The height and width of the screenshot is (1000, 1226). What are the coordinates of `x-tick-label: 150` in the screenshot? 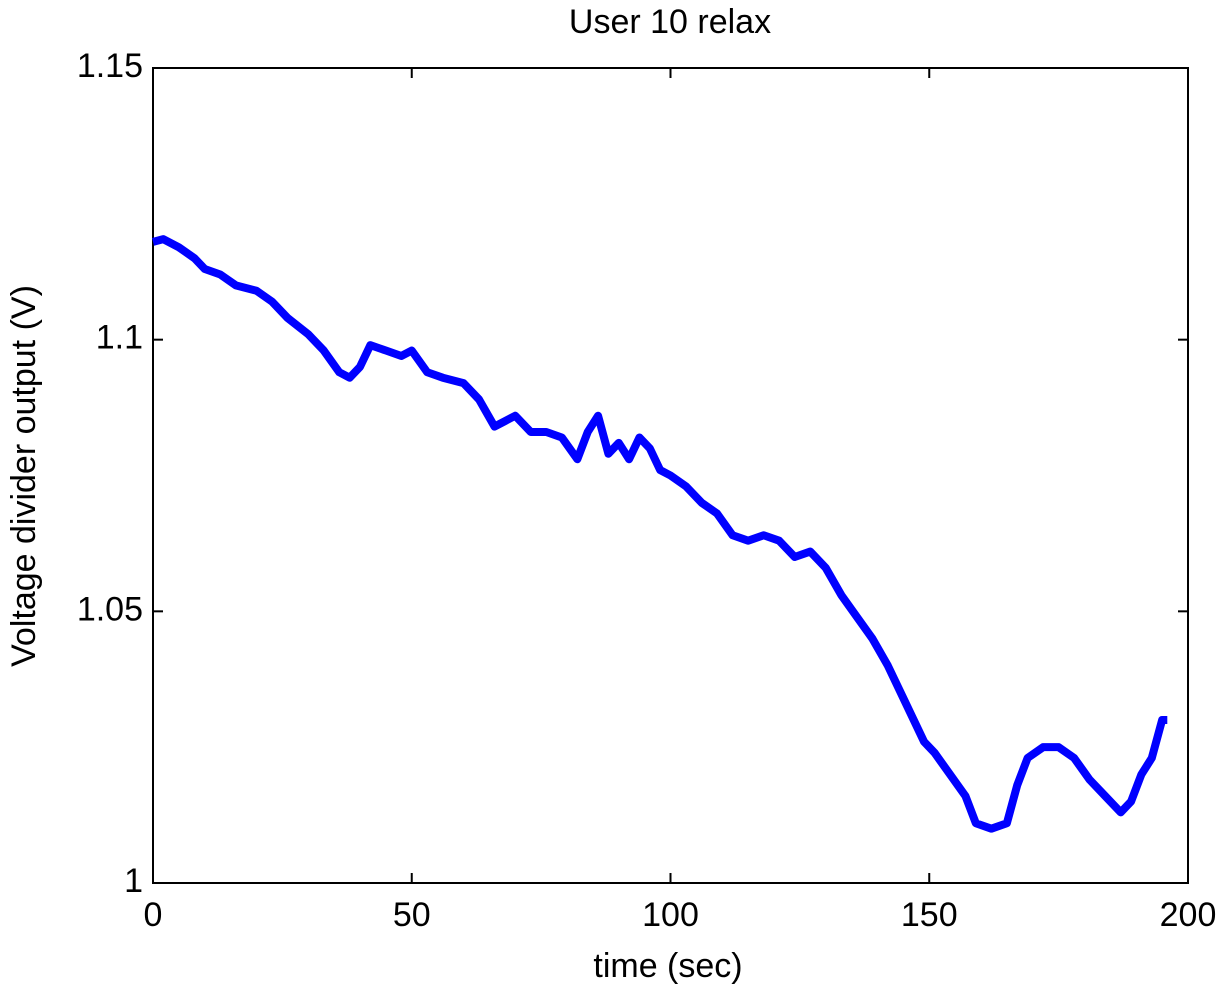 It's located at (929, 915).